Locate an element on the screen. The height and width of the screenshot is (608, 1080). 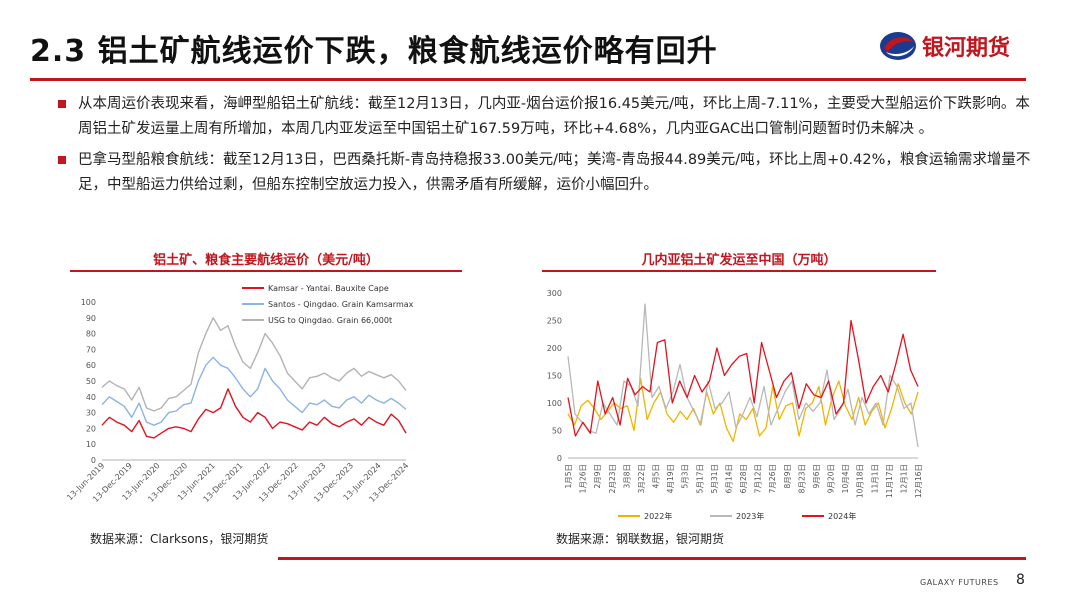
chart1-y-tick-label: 0 is located at coordinates (93, 460).